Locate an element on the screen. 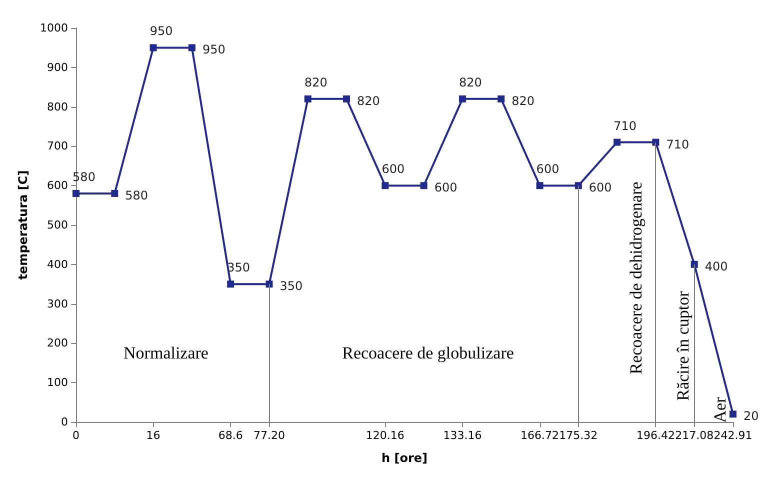  y-tick-label: 400 is located at coordinates (57, 264).